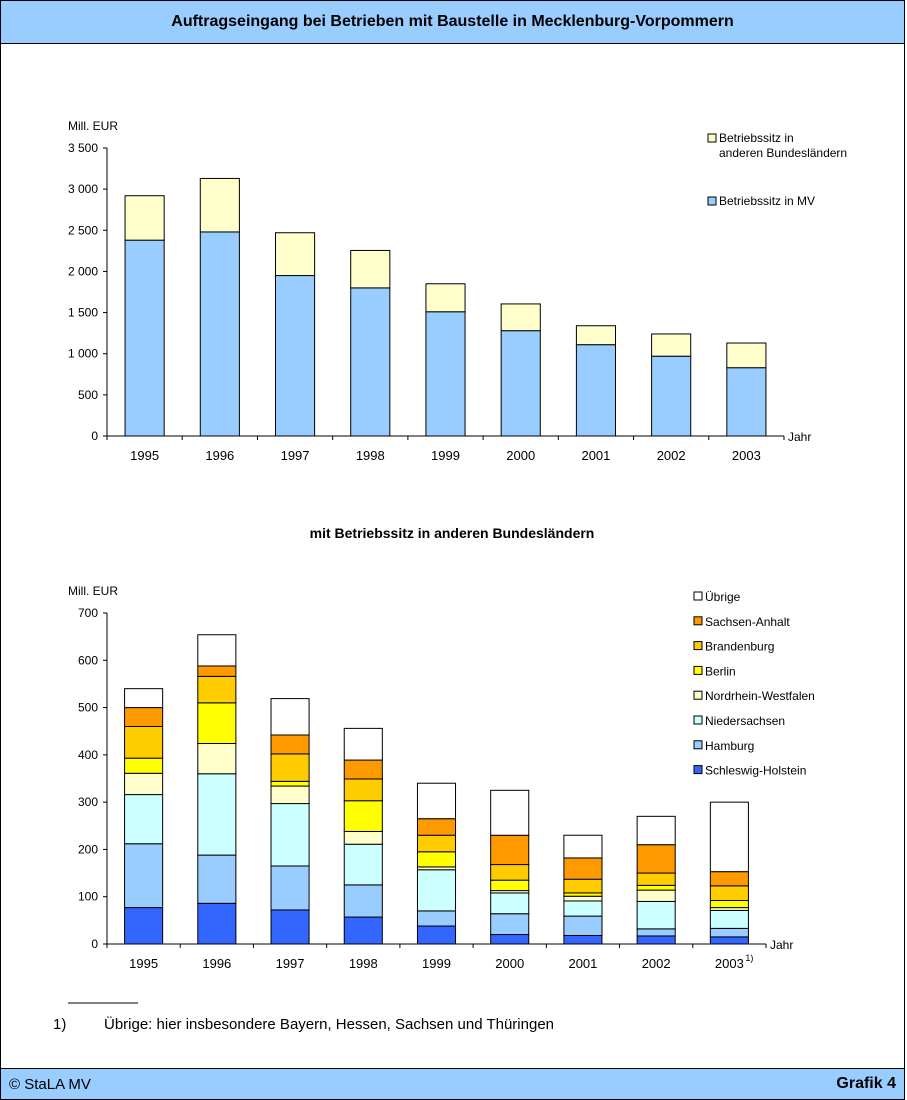 The width and height of the screenshot is (907, 1100). What do you see at coordinates (749, 958) in the screenshot?
I see `chart-2-x-tick-superscript: 1)` at bounding box center [749, 958].